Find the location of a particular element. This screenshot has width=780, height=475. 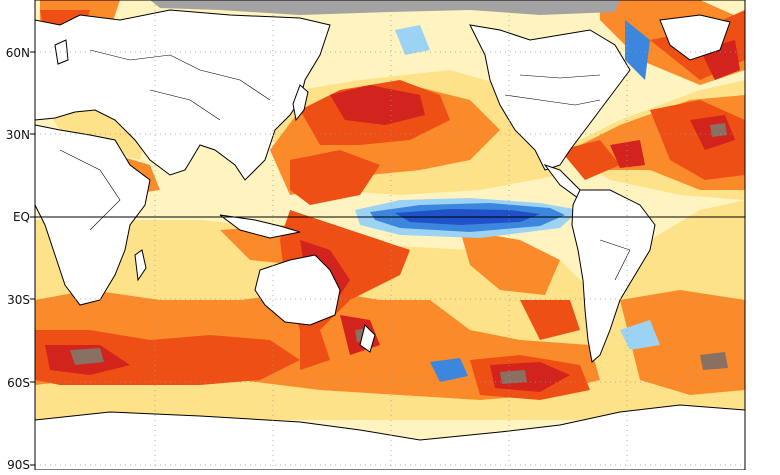

uk-islands is located at coordinates (61, 52).